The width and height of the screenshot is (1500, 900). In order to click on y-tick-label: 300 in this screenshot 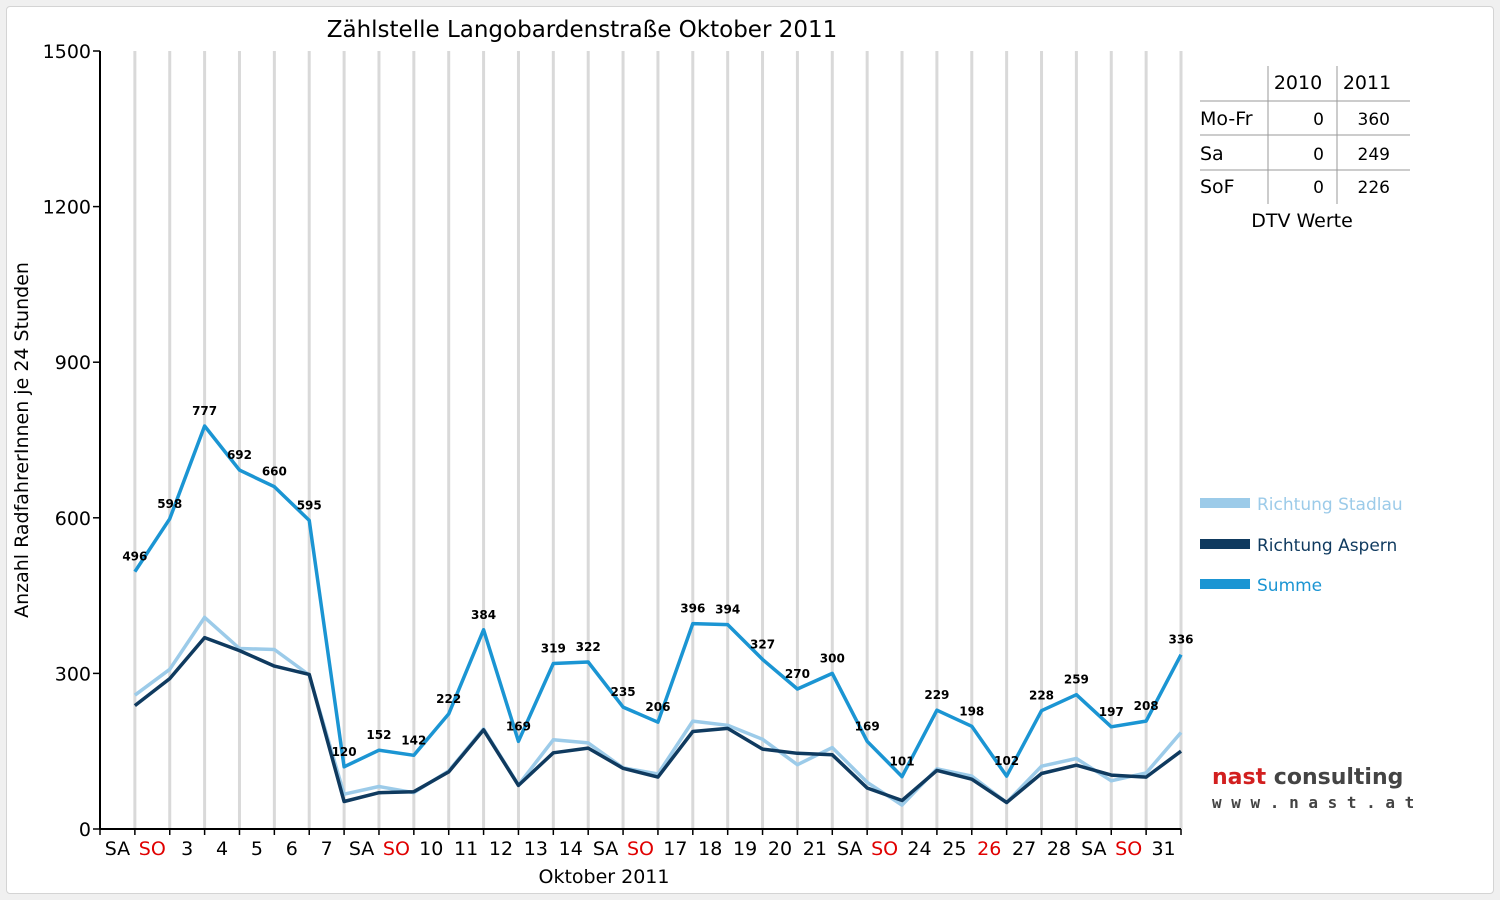, I will do `click(73, 674)`.